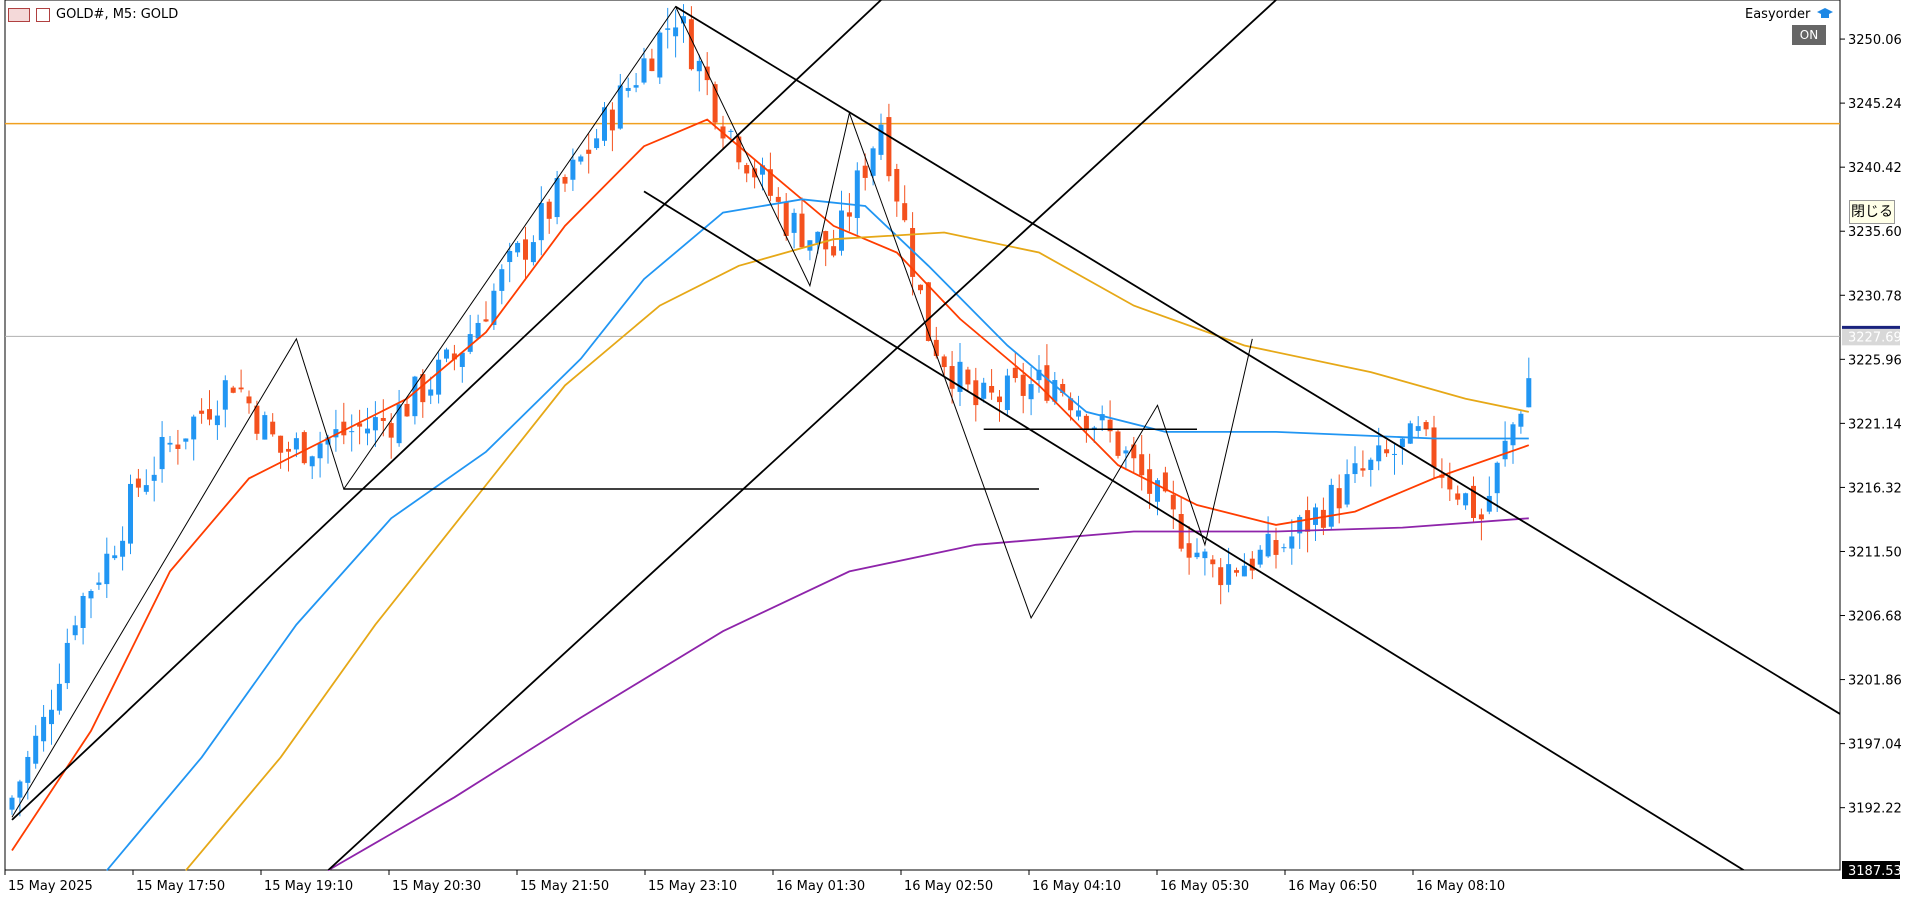 The width and height of the screenshot is (1920, 897). I want to click on chart-title: GOLD#, M5: GOLD, so click(93, 14).